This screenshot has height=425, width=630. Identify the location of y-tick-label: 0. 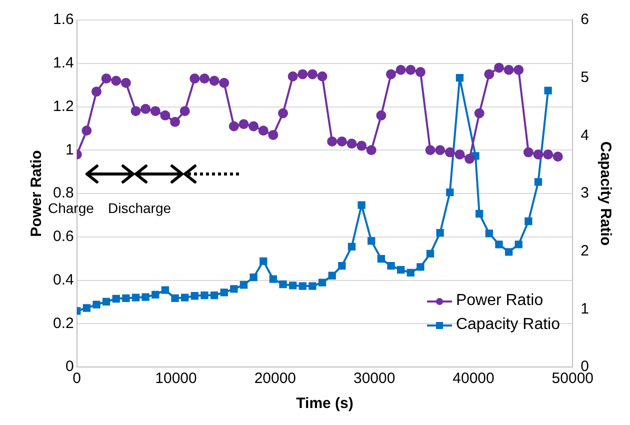
(70, 367).